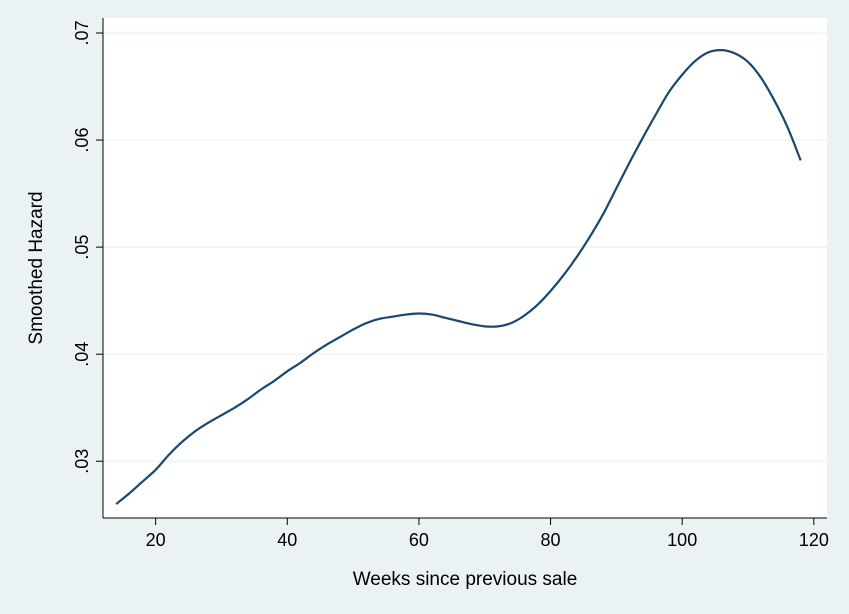 This screenshot has width=849, height=614. Describe the element at coordinates (82, 140) in the screenshot. I see `y-tick-label: .06` at that location.